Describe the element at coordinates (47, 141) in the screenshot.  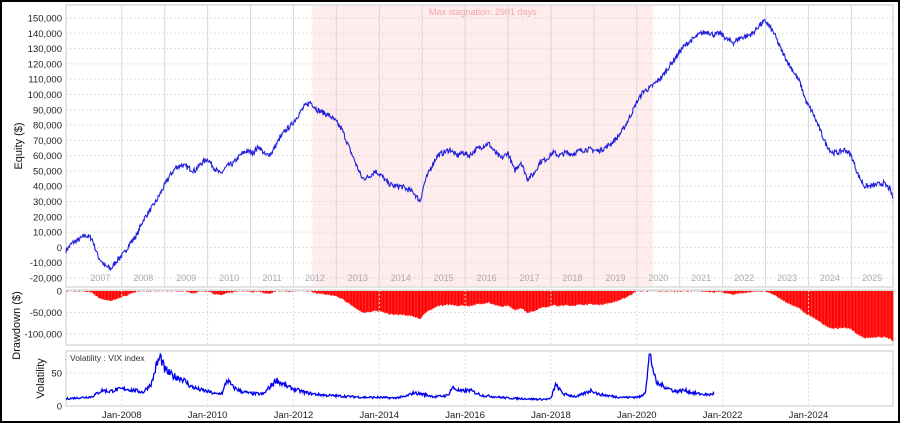
I see `y-tick-label: 70,000` at that location.